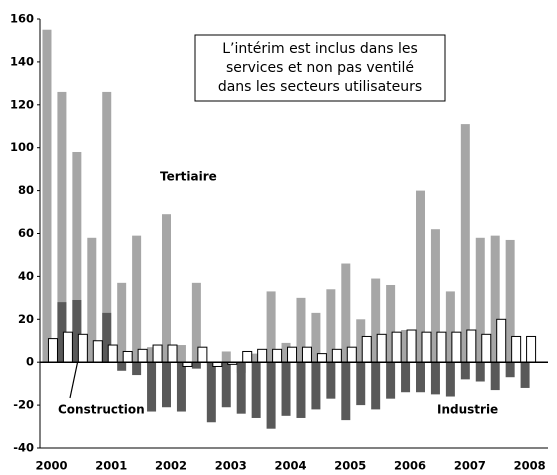  What do you see at coordinates (23, 405) in the screenshot?
I see `y-tick-label: -20` at bounding box center [23, 405].